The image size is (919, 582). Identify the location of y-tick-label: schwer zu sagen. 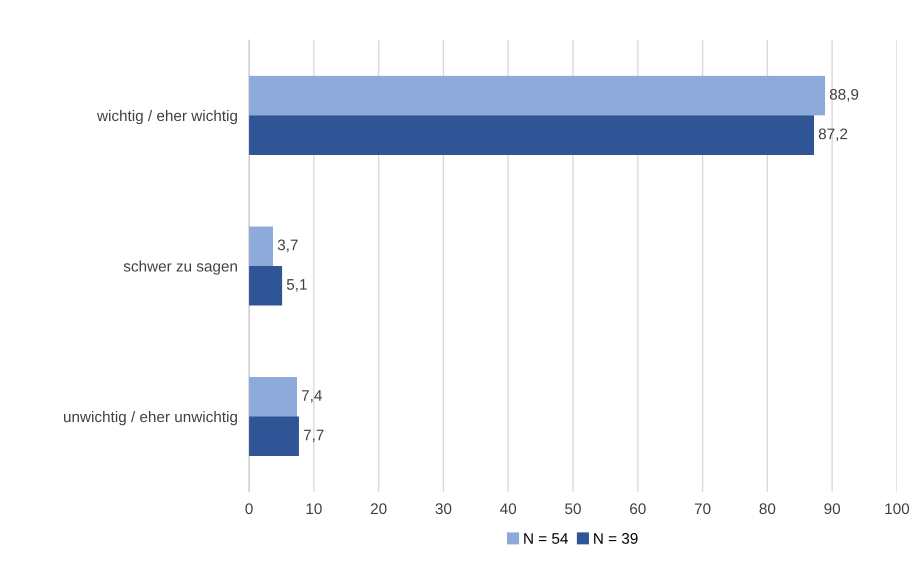
(180, 267).